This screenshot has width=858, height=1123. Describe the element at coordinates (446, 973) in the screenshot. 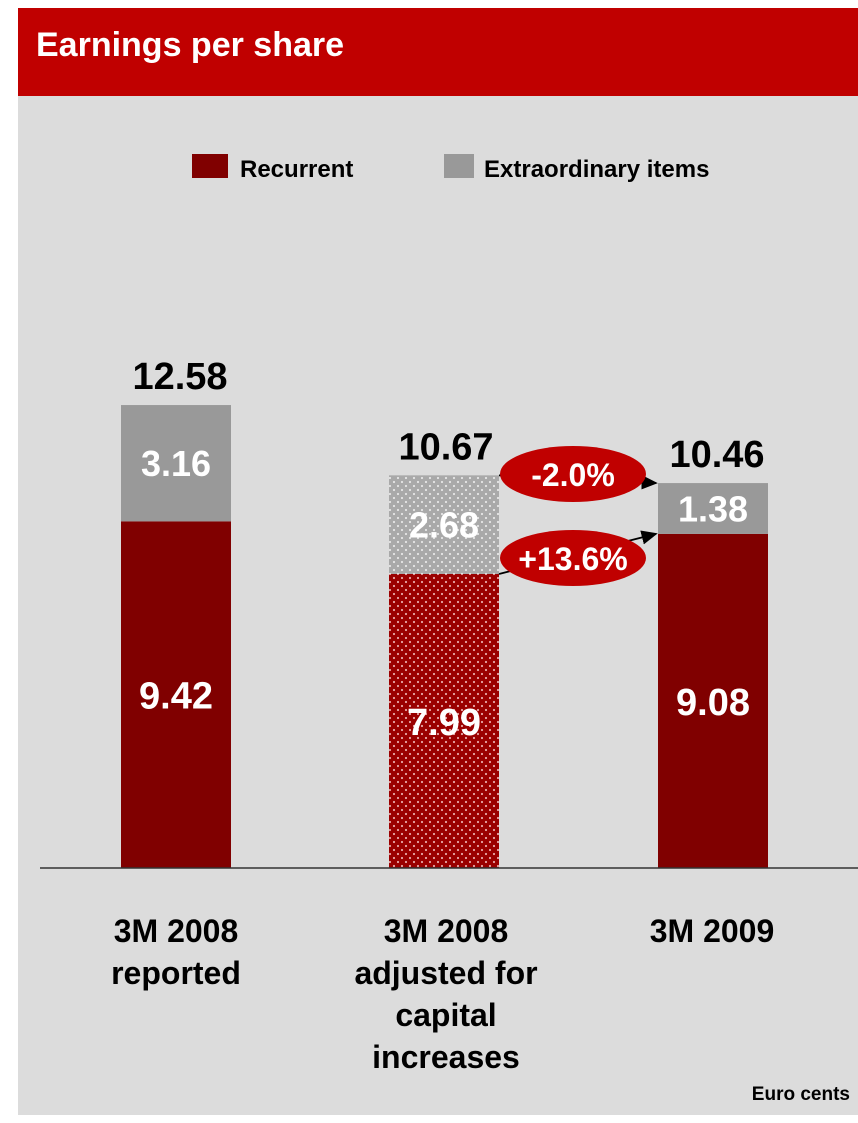

I see `category-label-line: adjusted for` at that location.